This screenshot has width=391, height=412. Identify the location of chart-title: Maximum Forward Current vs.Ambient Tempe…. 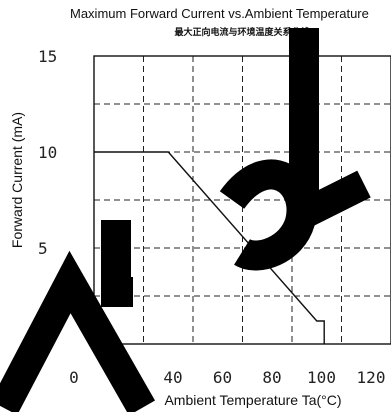
(219, 13).